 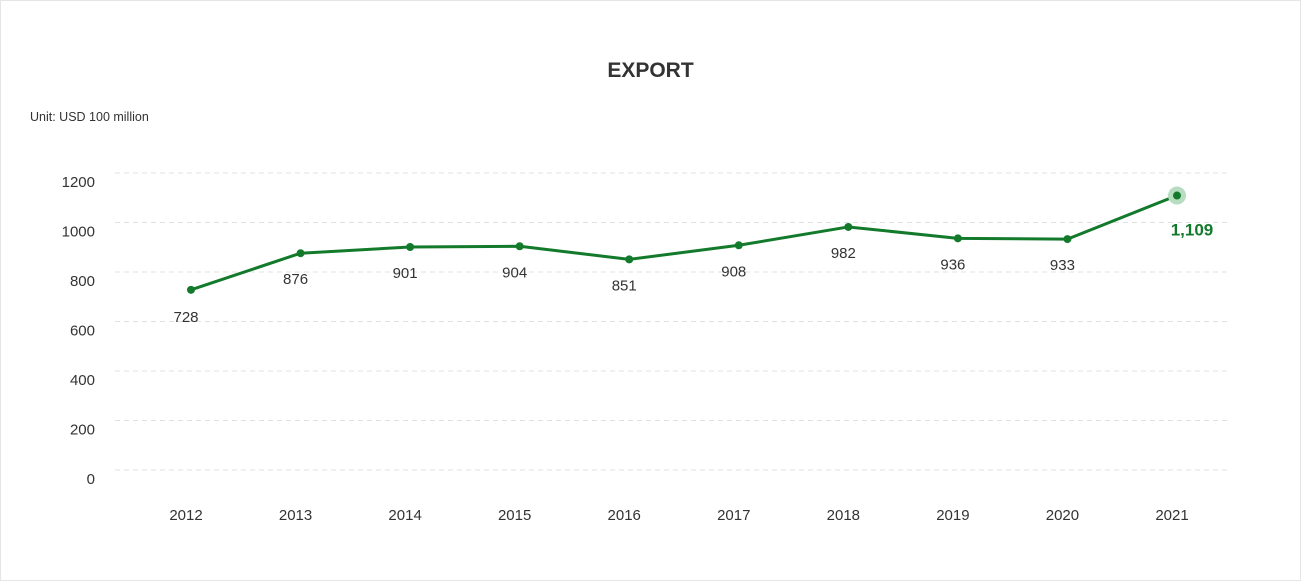 I want to click on data-series, so click(x=686, y=240).